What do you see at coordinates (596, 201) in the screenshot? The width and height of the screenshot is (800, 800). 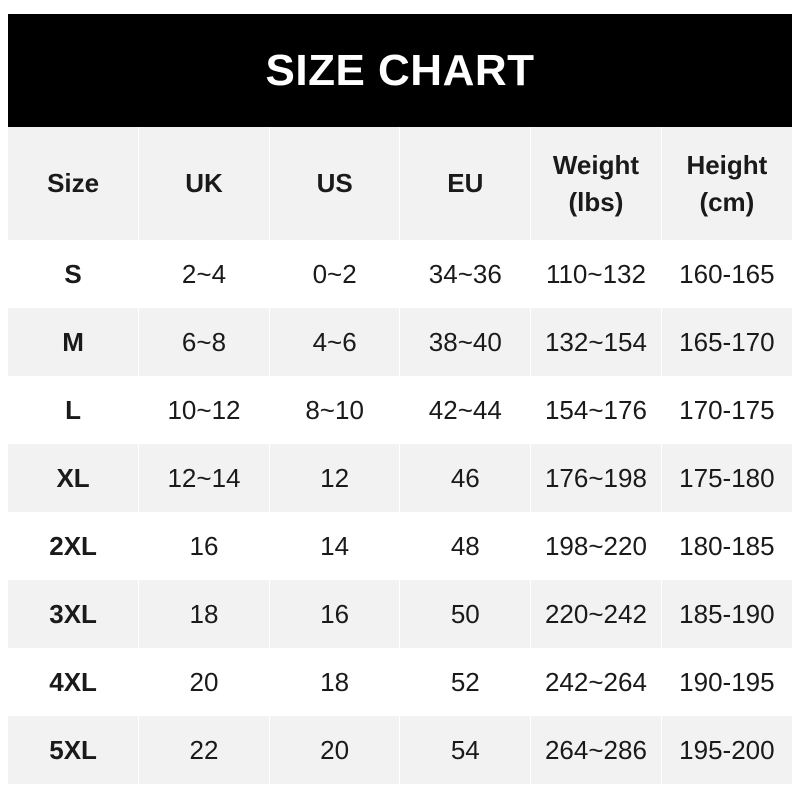 I see `column-header-text: (lbs)` at bounding box center [596, 201].